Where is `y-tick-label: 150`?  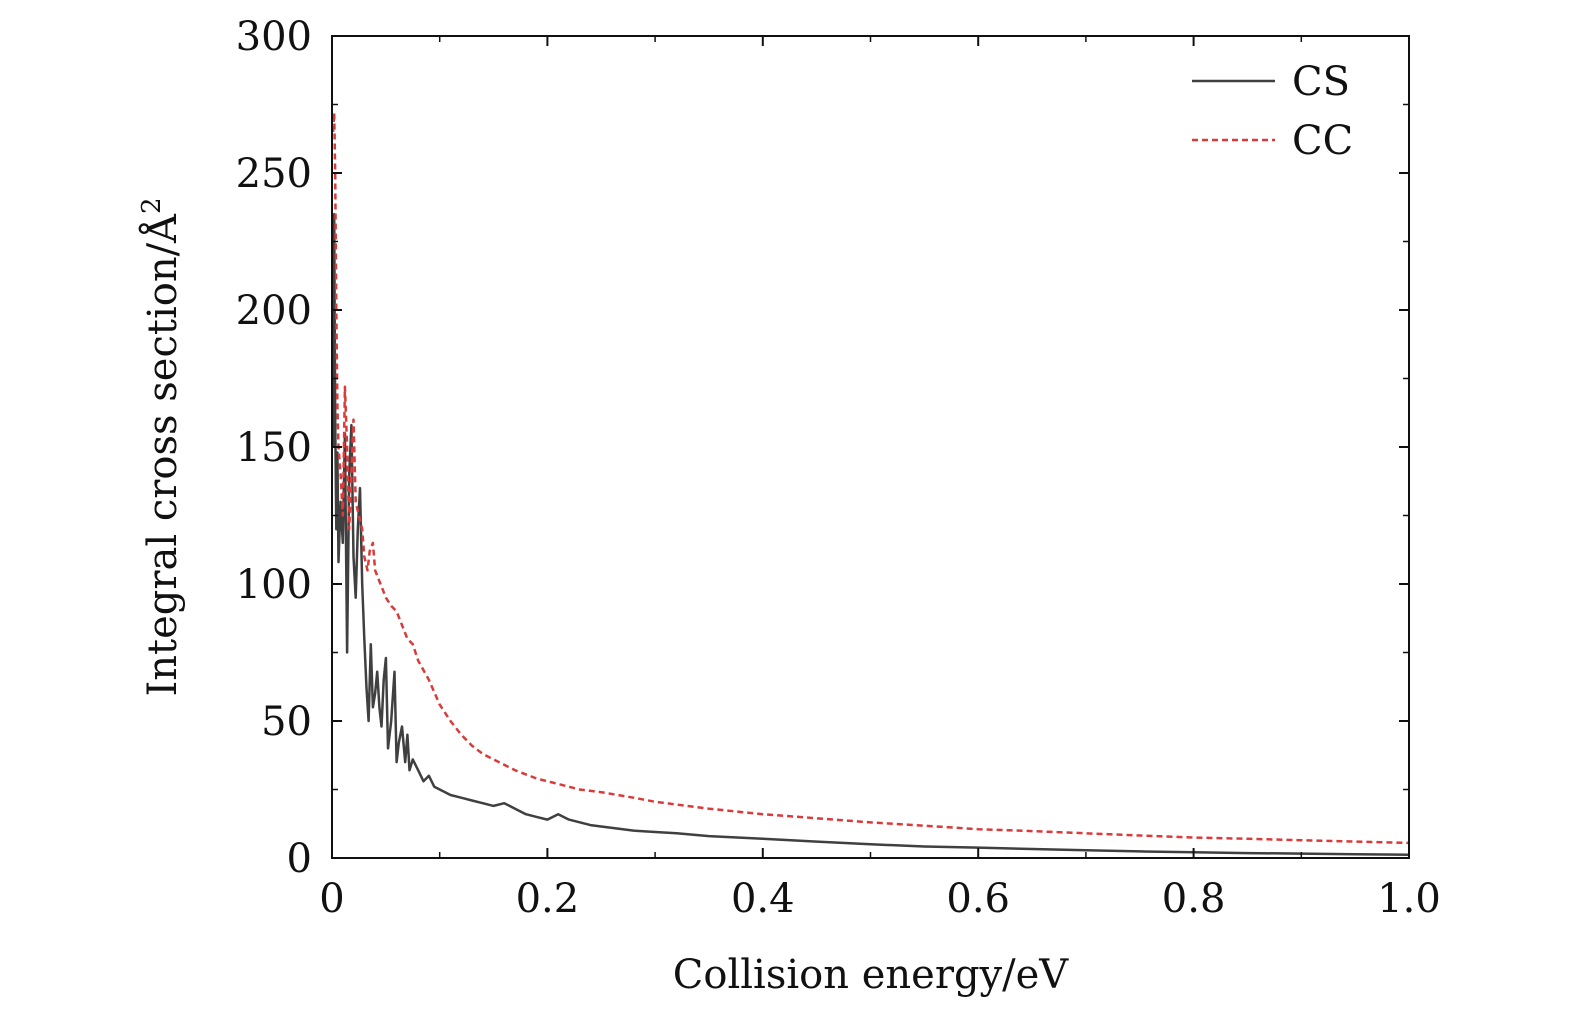 y-tick-label: 150 is located at coordinates (274, 448).